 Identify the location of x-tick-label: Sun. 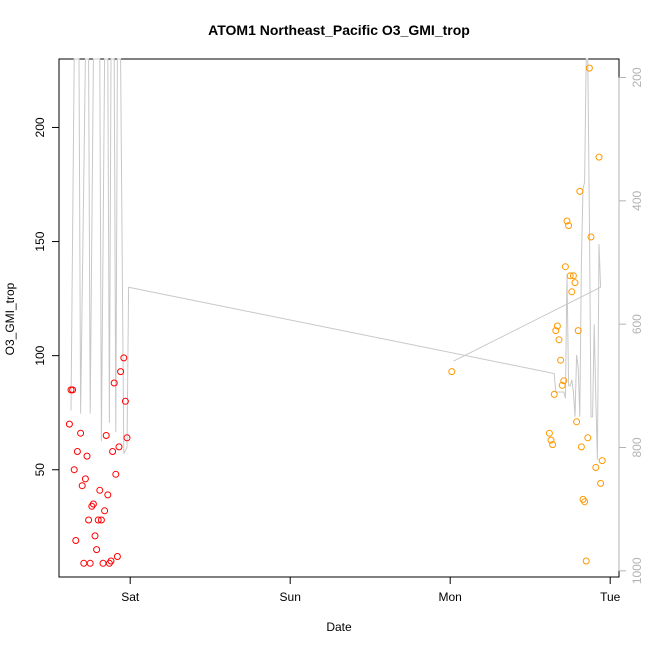
(290, 597).